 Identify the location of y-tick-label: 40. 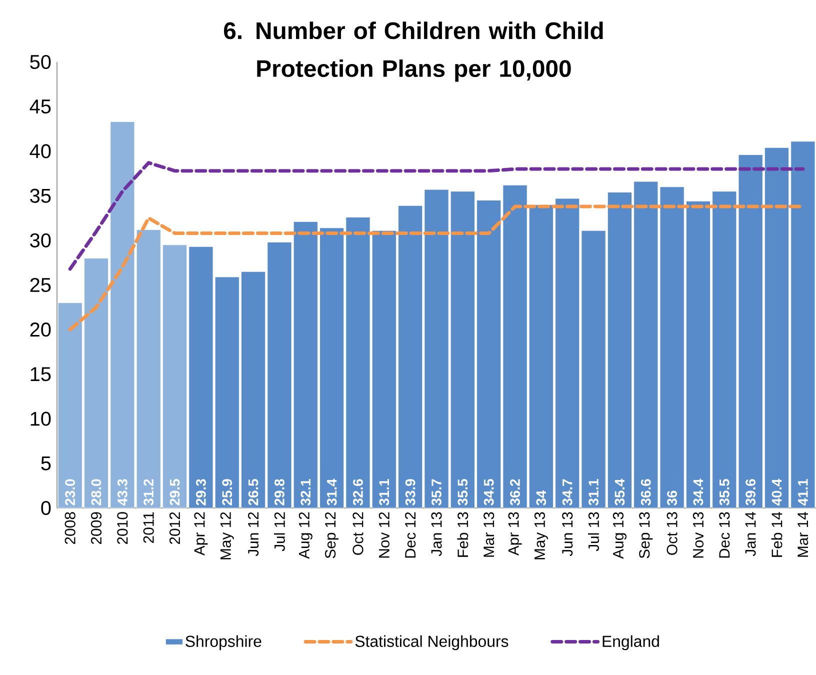
(40, 151).